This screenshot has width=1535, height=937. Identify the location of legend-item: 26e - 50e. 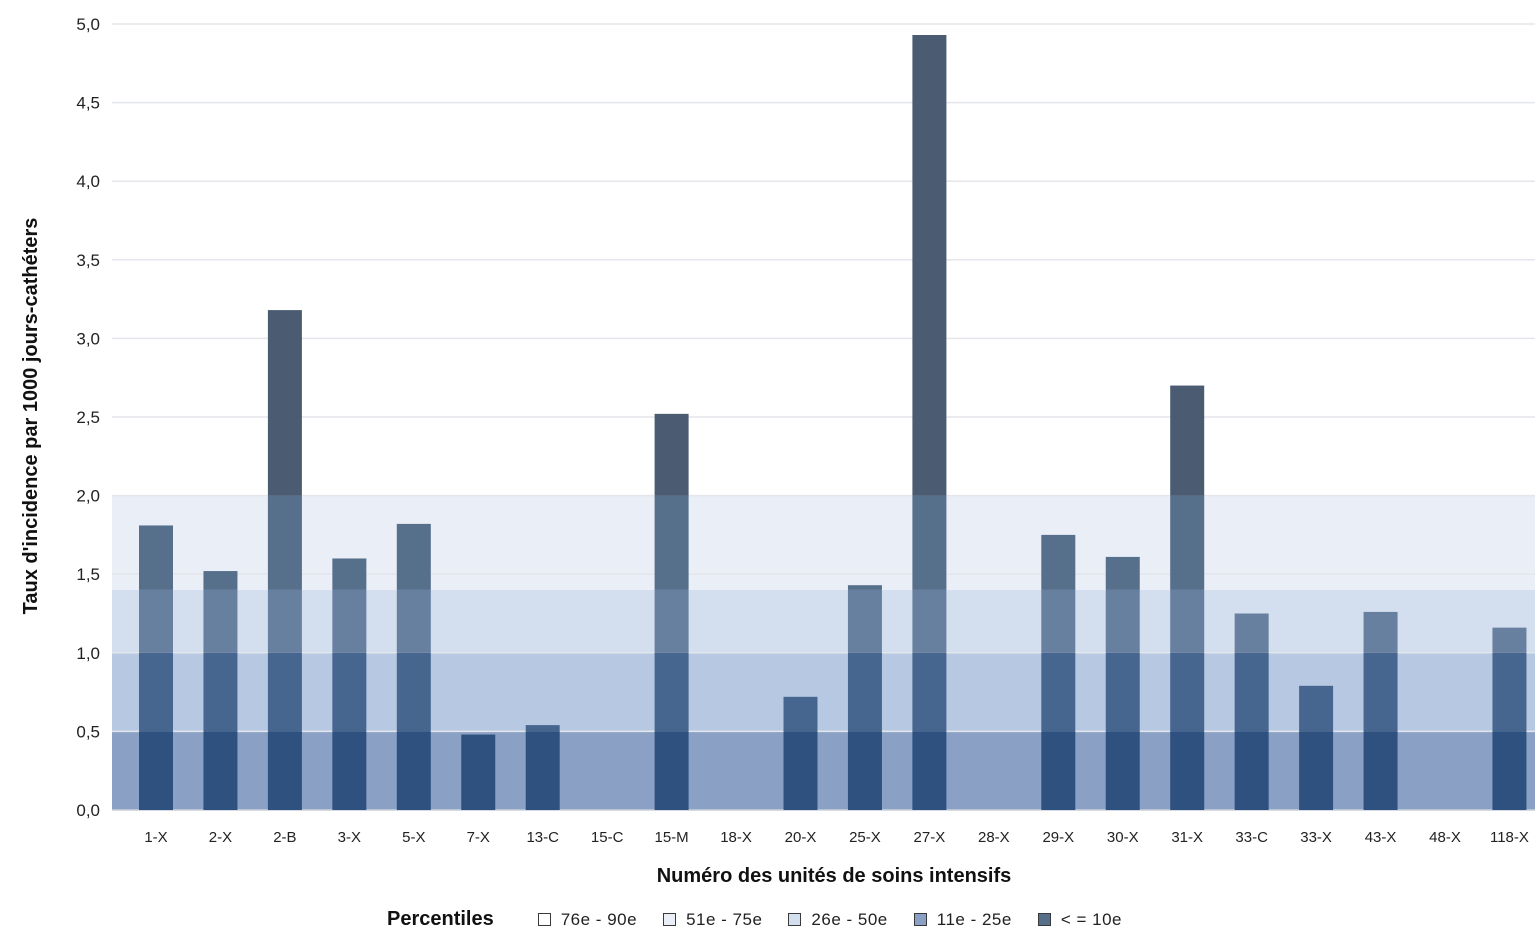
(837, 920).